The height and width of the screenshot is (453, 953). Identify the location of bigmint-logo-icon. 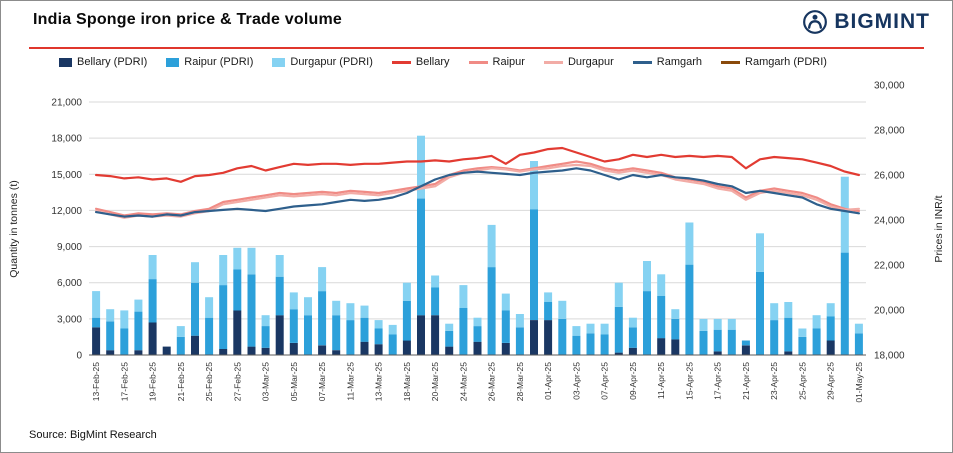
(815, 22).